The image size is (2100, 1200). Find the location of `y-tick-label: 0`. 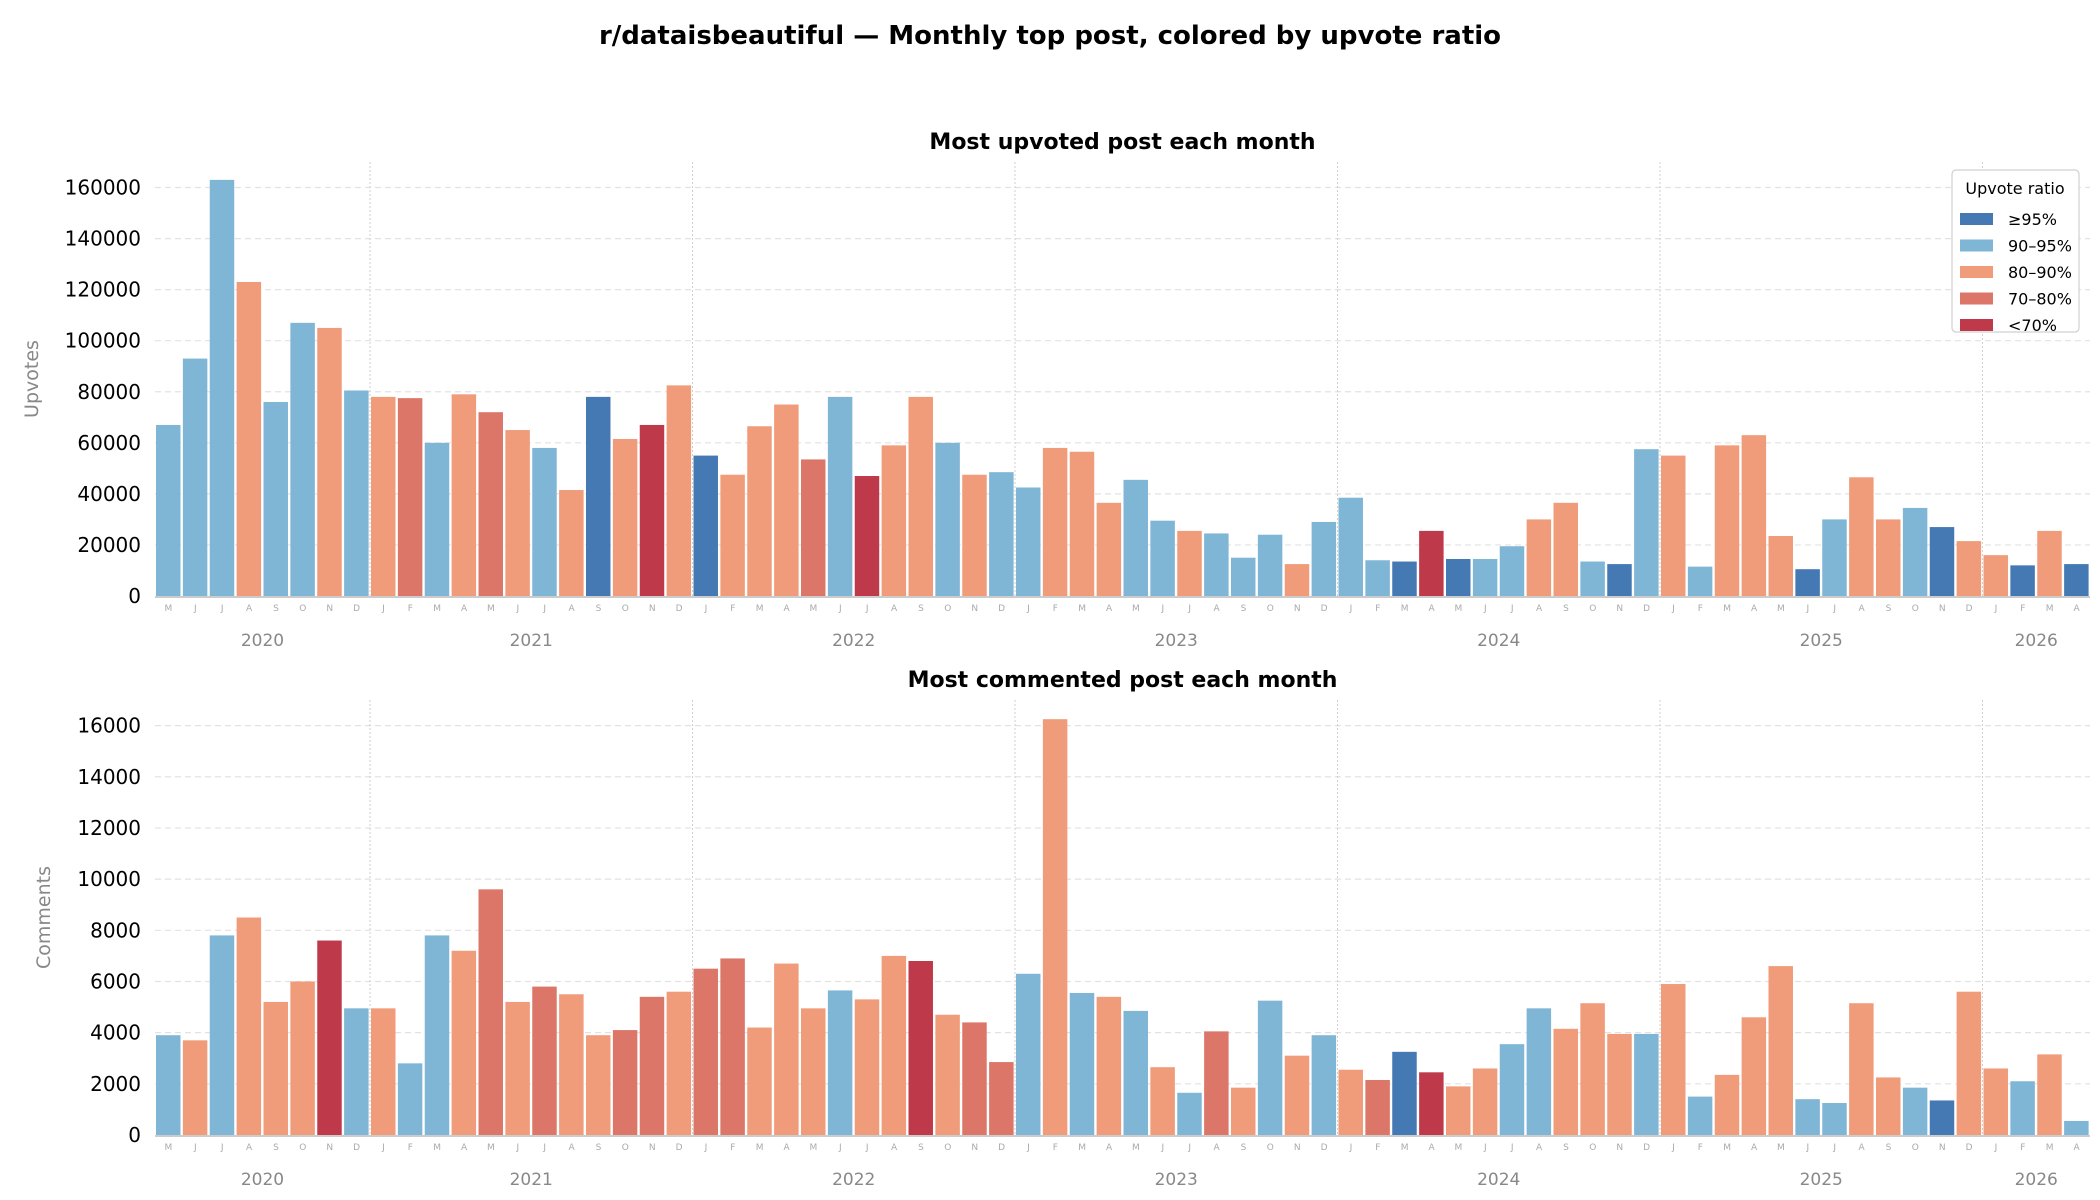

y-tick-label: 0 is located at coordinates (134, 1135).